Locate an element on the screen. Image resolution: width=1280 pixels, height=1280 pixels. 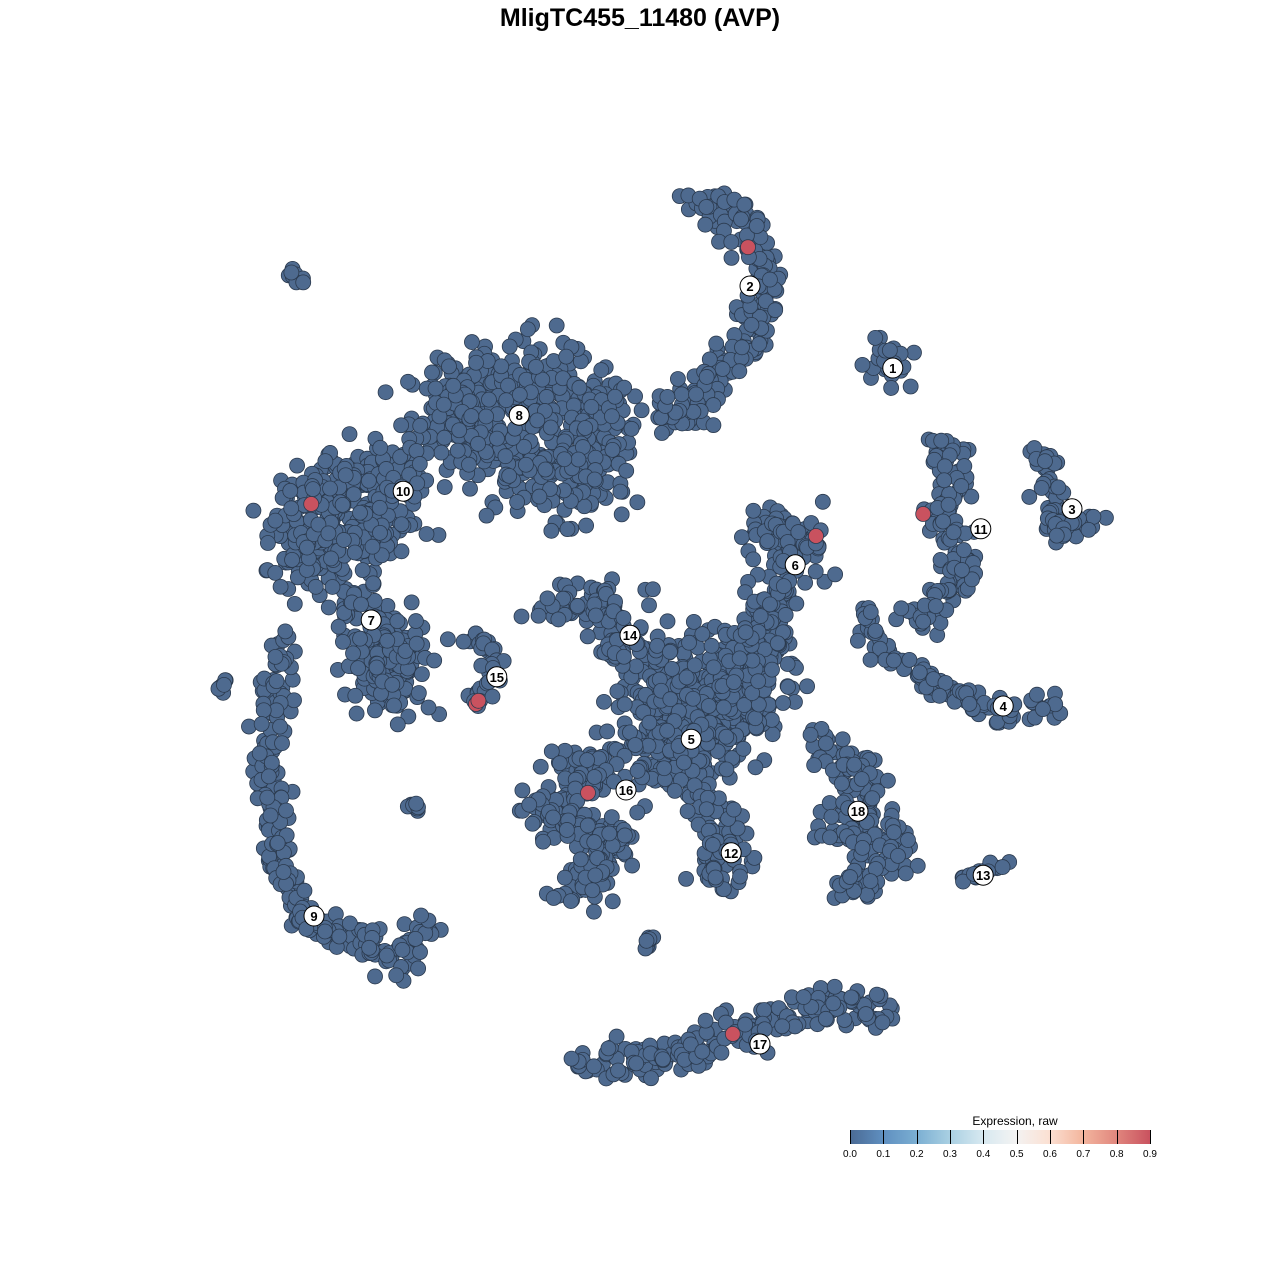
high-expression-point is located at coordinates (748, 247).